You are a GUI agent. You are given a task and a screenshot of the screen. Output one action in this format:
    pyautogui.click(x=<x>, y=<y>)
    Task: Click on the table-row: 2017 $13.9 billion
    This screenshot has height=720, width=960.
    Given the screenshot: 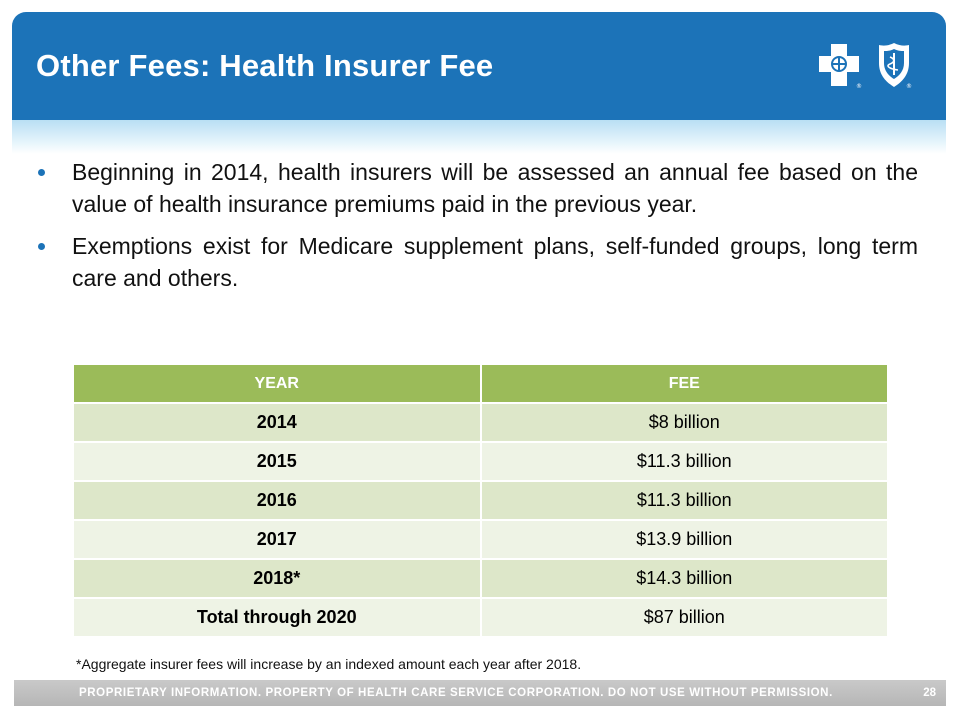 What is the action you would take?
    pyautogui.click(x=480, y=539)
    